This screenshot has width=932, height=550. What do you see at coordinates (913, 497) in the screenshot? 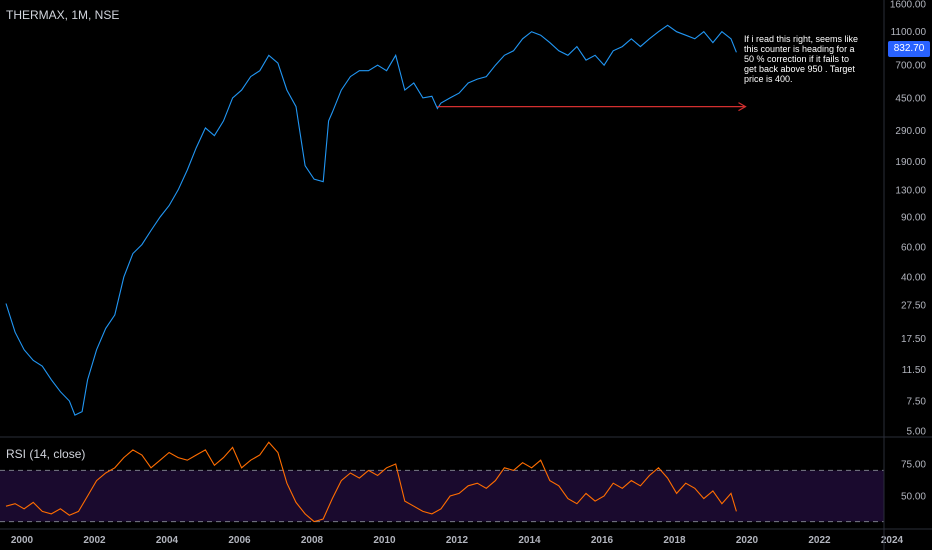
I see `rsi-tick-label: 50.00` at bounding box center [913, 497].